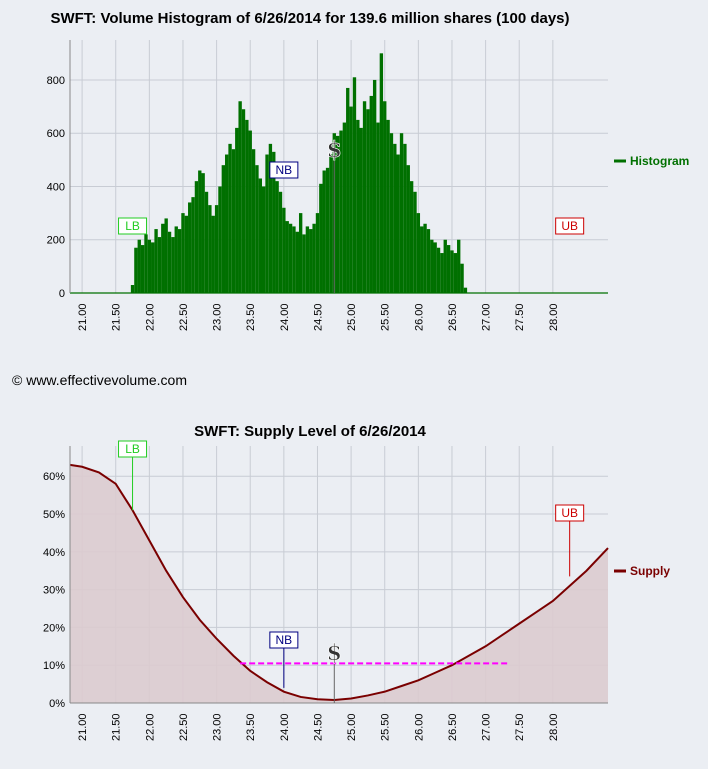  Describe the element at coordinates (56, 241) in the screenshot. I see `y-tick-label: 200` at that location.